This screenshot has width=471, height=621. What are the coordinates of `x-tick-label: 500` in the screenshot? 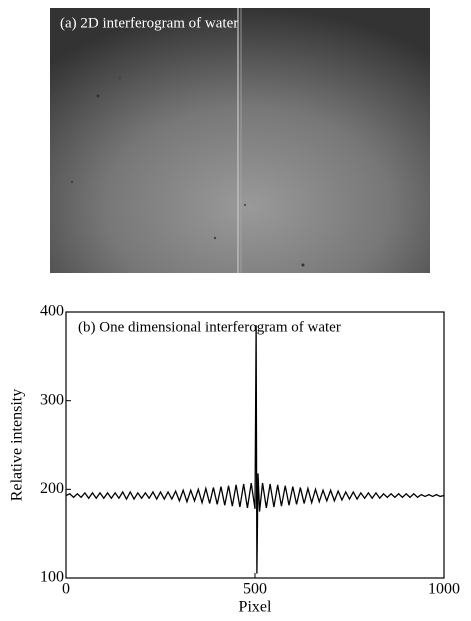 It's located at (255, 589).